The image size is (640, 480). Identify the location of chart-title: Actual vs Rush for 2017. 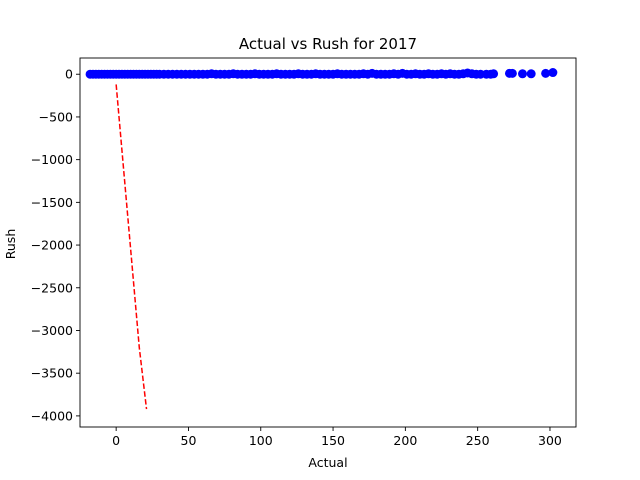
(328, 44).